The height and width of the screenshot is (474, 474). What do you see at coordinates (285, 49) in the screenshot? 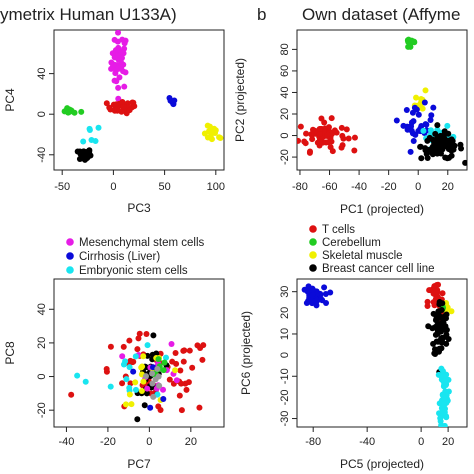
I see `y-tick-label: 80` at bounding box center [285, 49].